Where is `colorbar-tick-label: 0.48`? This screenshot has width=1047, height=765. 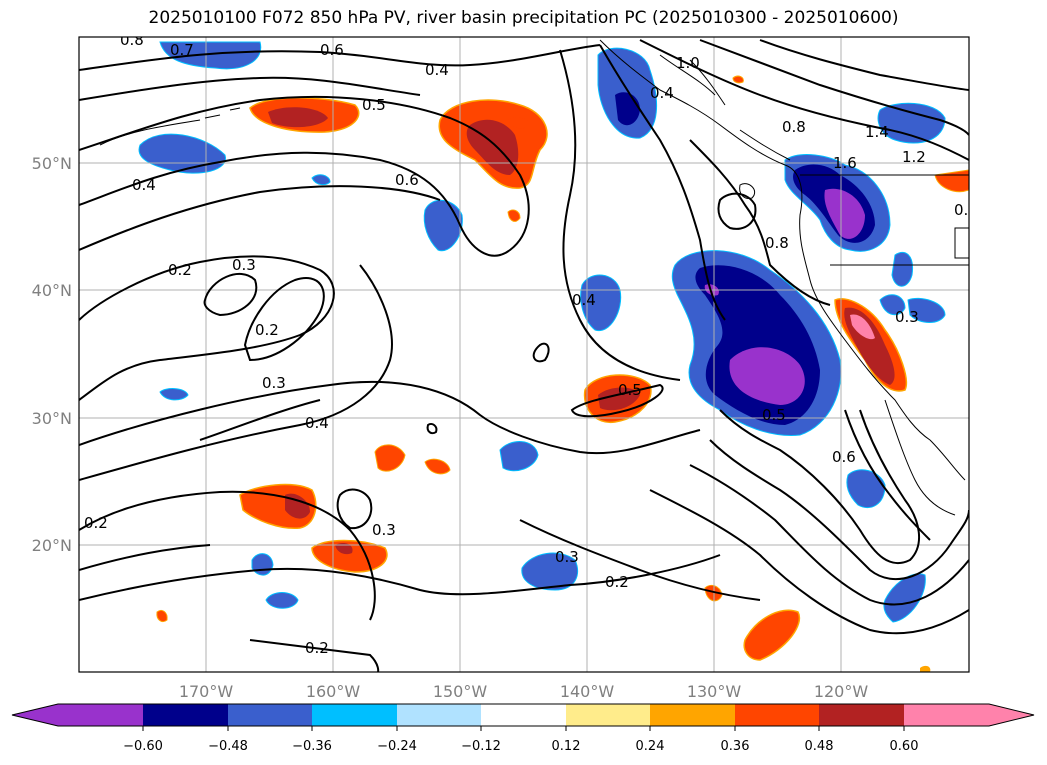 colorbar-tick-label: 0.48 is located at coordinates (819, 746).